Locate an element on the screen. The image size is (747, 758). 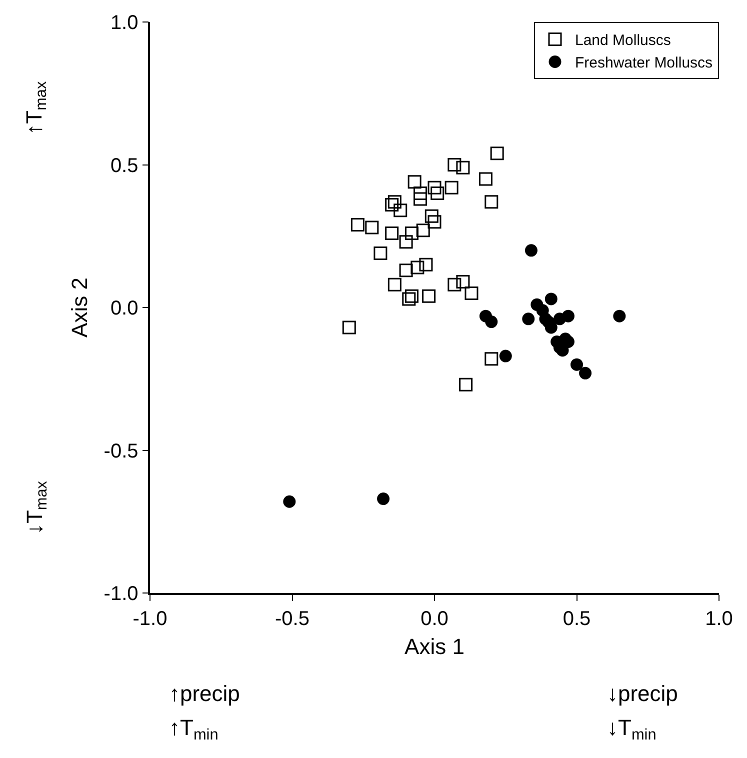
y-tick-label: -1.0 is located at coordinates (121, 594).